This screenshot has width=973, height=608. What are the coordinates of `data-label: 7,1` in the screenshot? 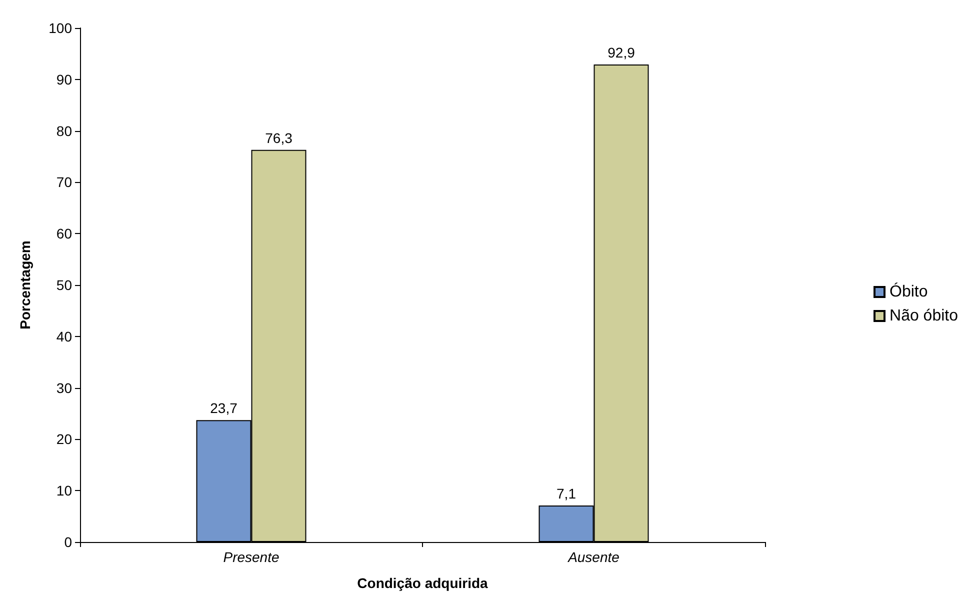 It's located at (566, 494).